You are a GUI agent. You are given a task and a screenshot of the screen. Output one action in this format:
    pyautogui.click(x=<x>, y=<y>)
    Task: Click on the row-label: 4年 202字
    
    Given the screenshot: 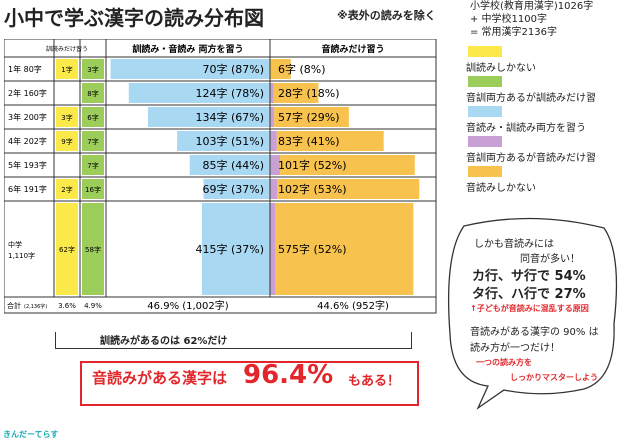 What is the action you would take?
    pyautogui.click(x=27, y=141)
    